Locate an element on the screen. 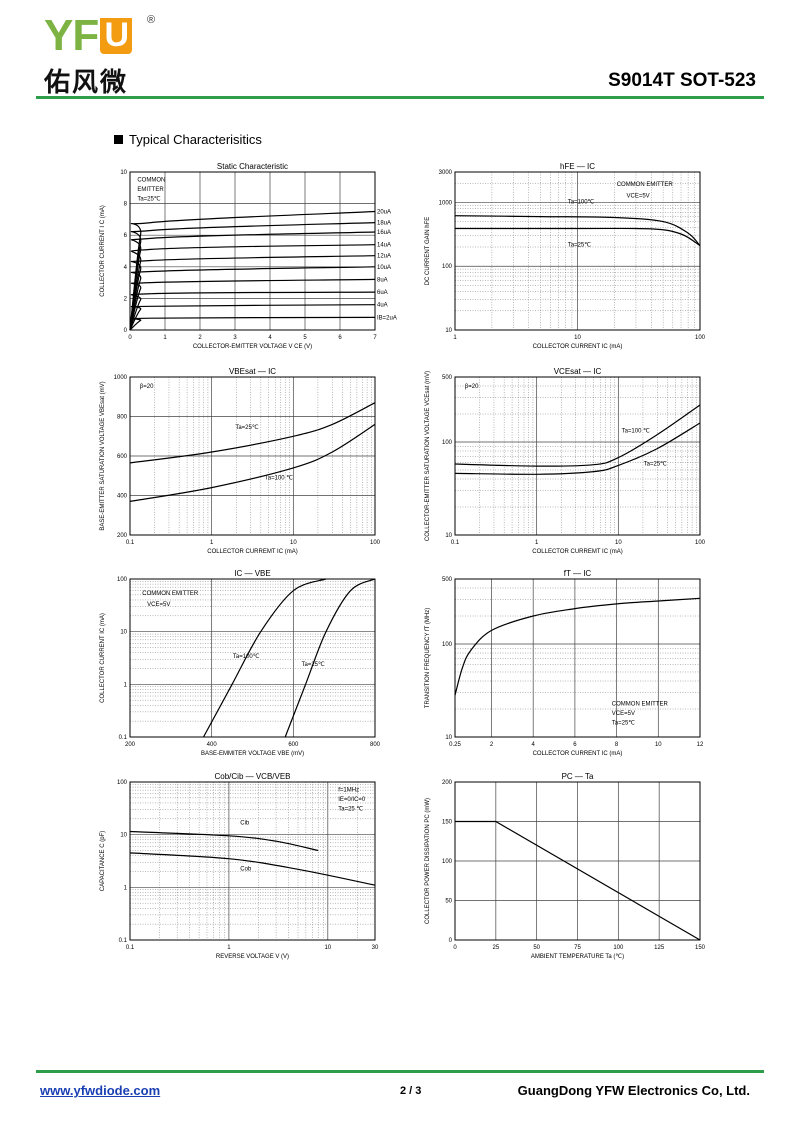 This screenshot has height=1130, width=800. x-tick-label: 4 is located at coordinates (270, 338).